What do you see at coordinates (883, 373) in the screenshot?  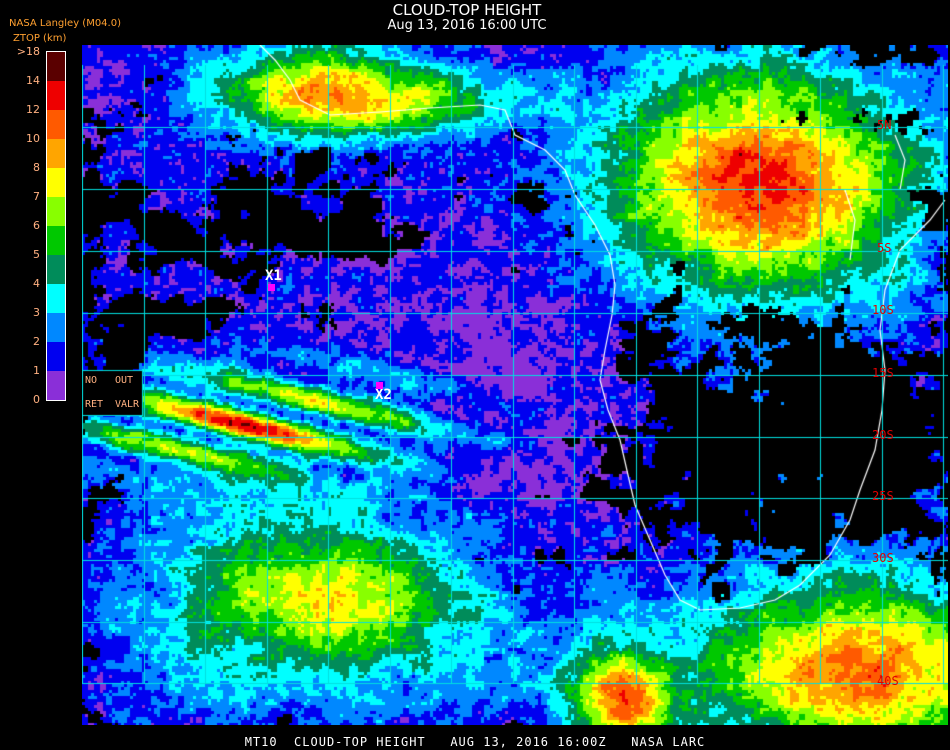 I see `lat-label-15s: 15S` at bounding box center [883, 373].